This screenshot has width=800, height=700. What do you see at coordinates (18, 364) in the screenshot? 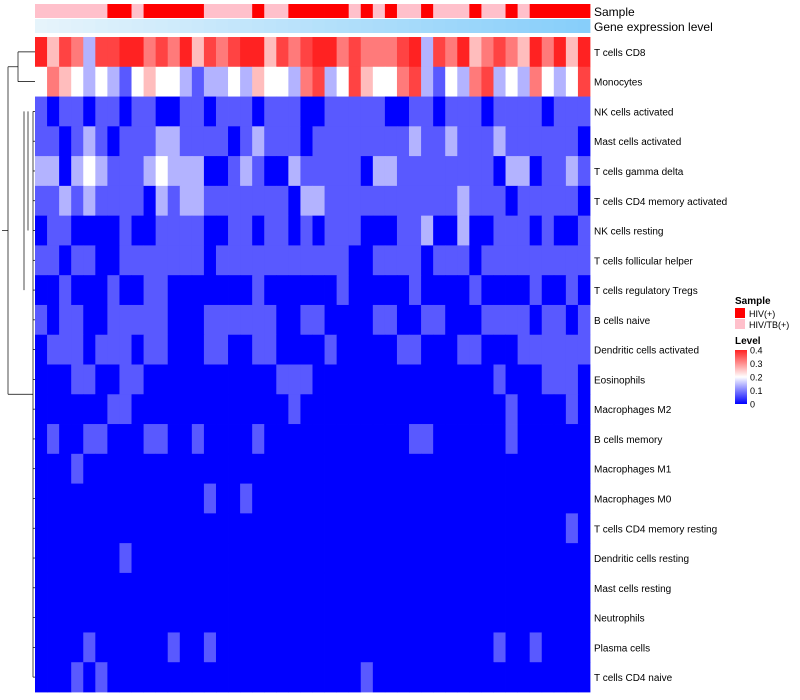
I see `row-dendrogram` at bounding box center [18, 364].